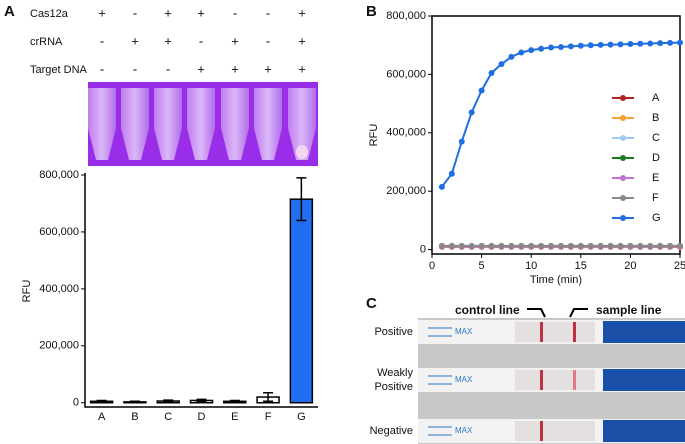  Describe the element at coordinates (630, 266) in the screenshot. I see `x-tick-label: 20` at that location.